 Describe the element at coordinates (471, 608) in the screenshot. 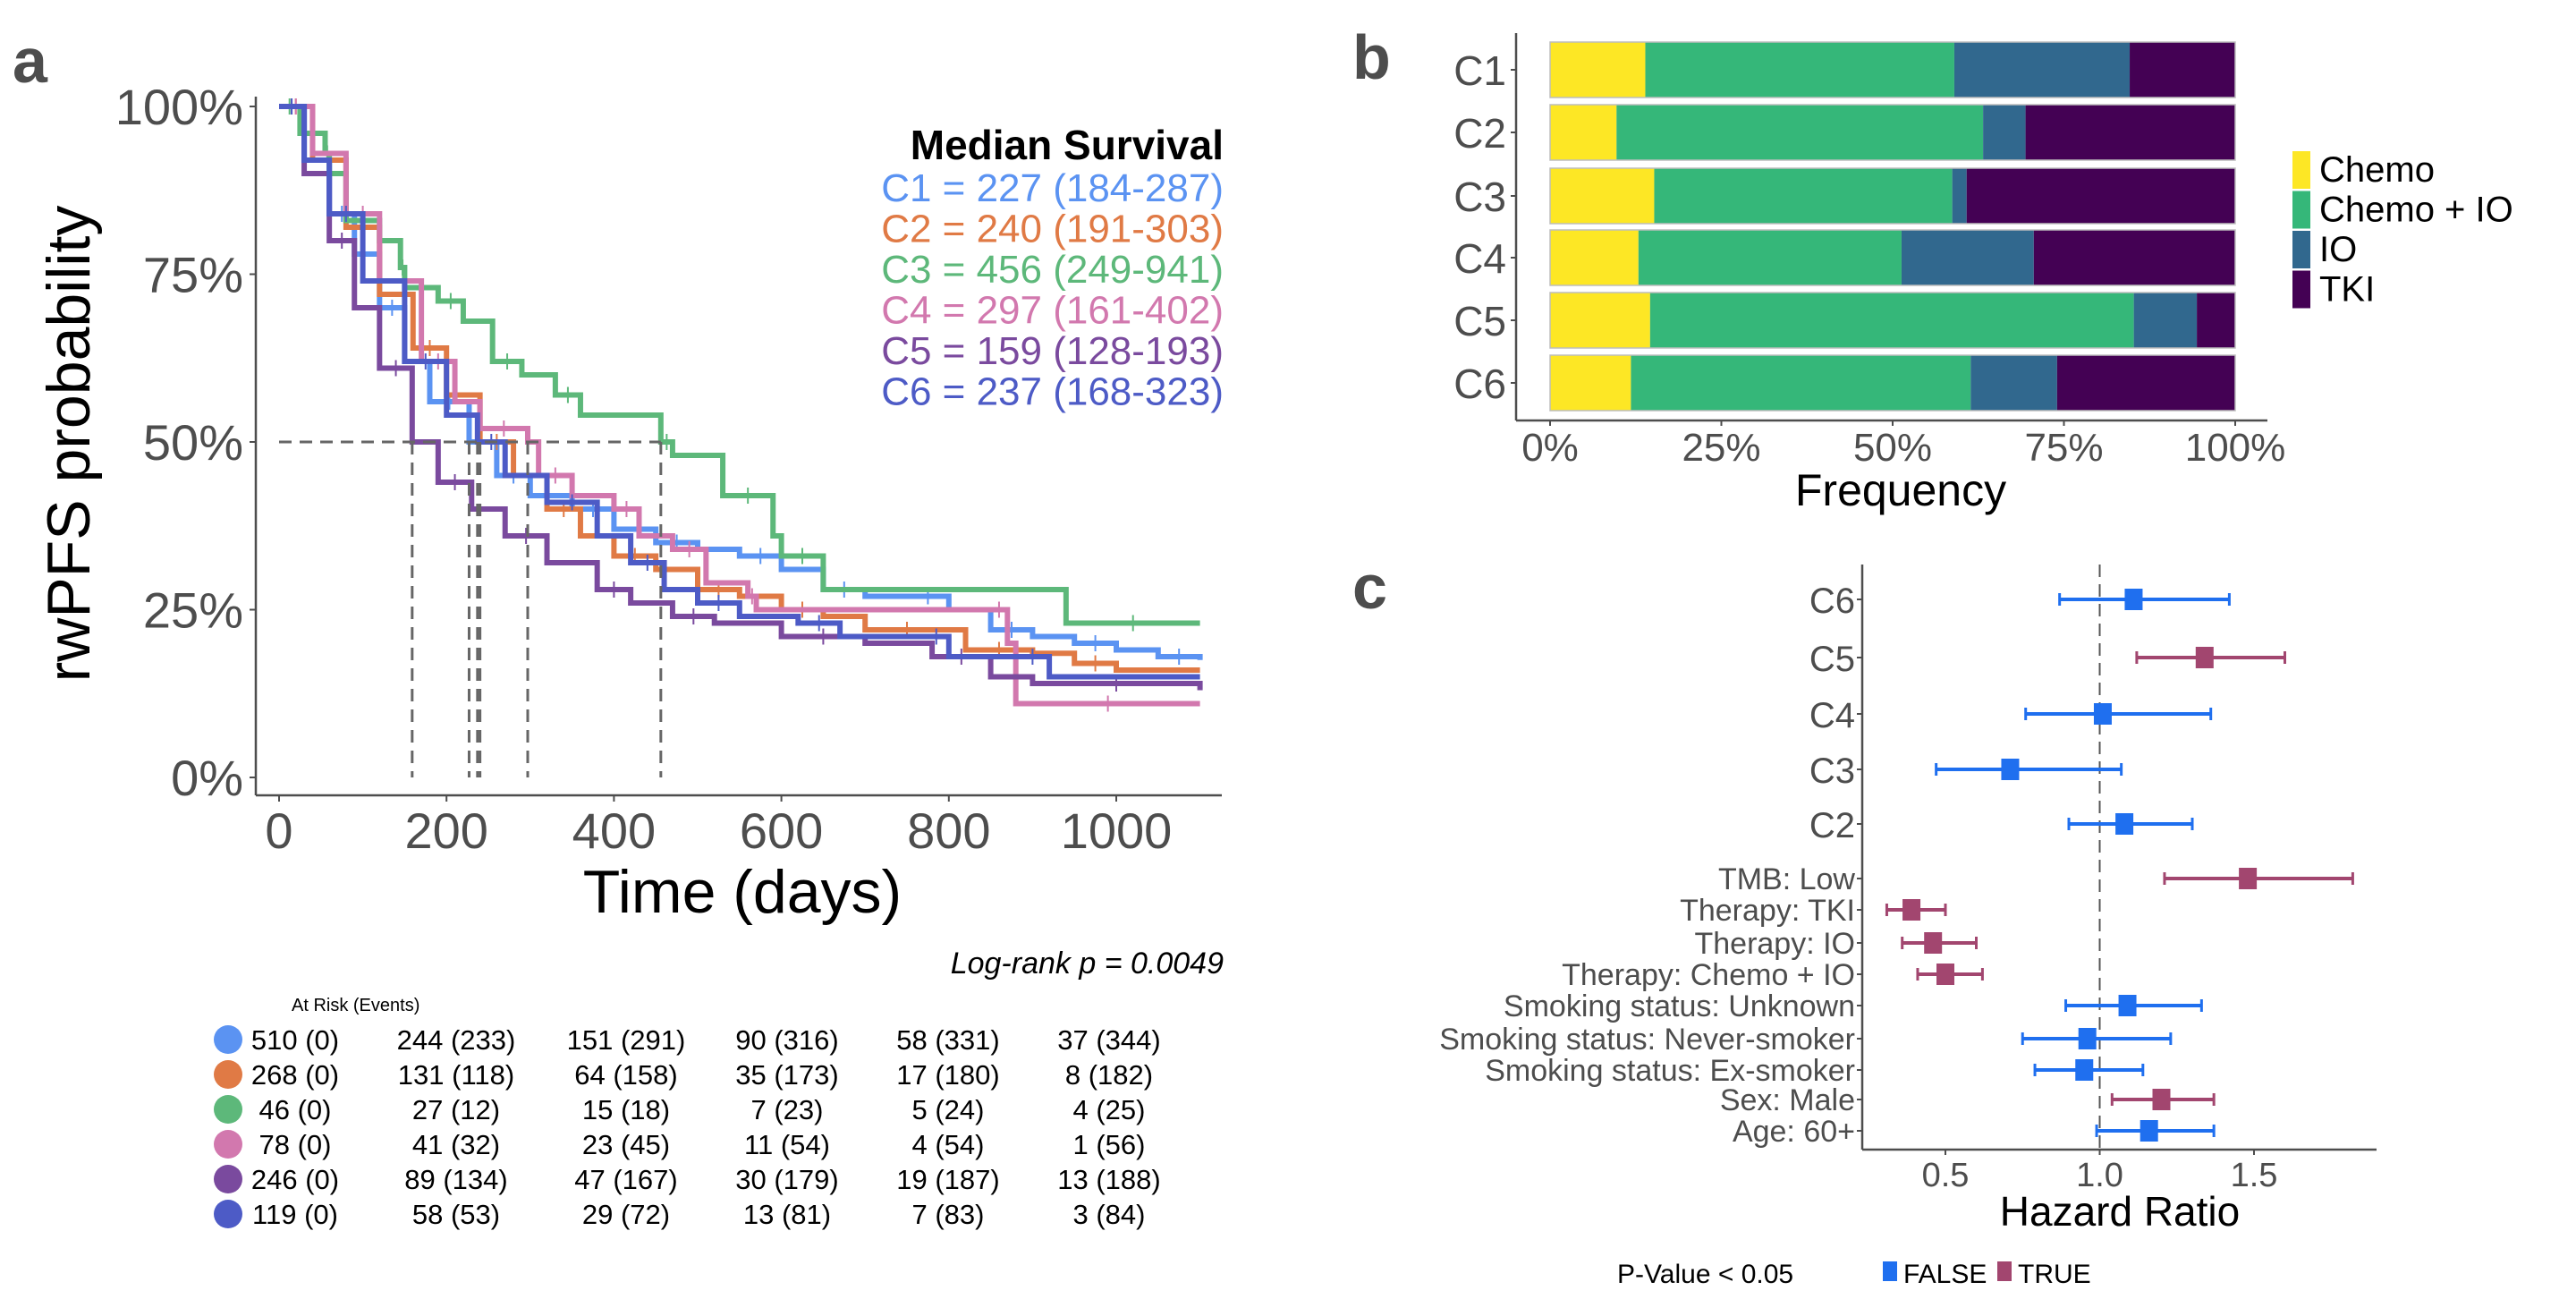

I see `median-reference-lines` at that location.